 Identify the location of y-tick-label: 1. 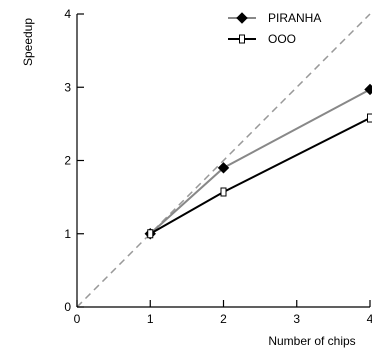
(67, 234).